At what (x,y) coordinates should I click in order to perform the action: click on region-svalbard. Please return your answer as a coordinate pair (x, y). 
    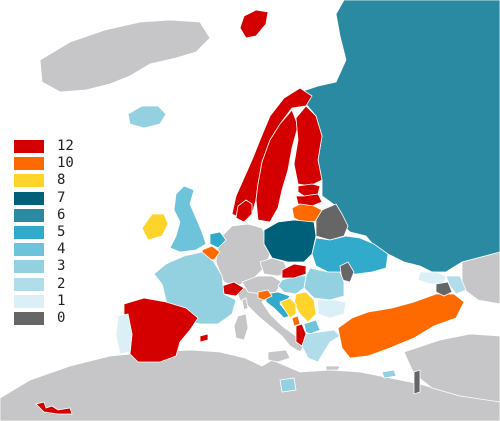
    Looking at the image, I should click on (254, 24).